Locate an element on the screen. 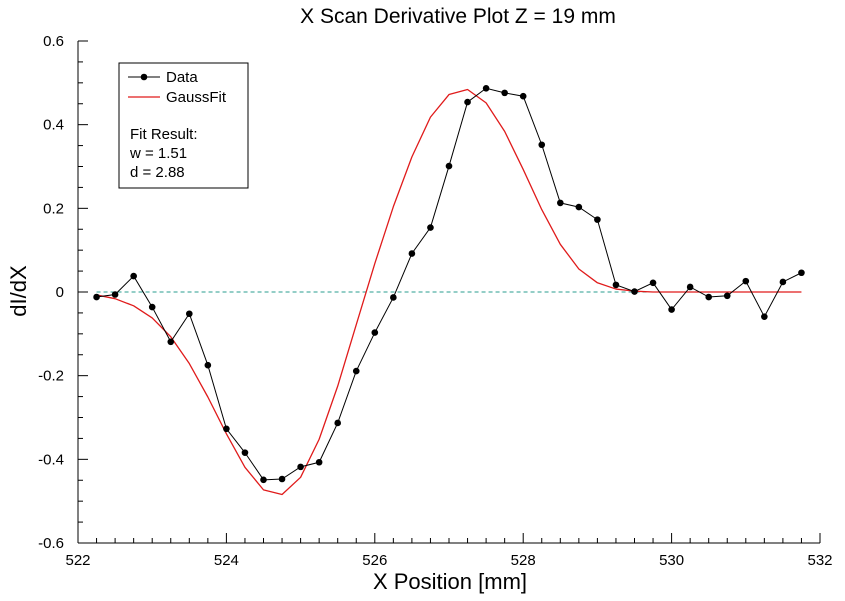  legend-gaussfit-label: GaussFit is located at coordinates (196, 97).